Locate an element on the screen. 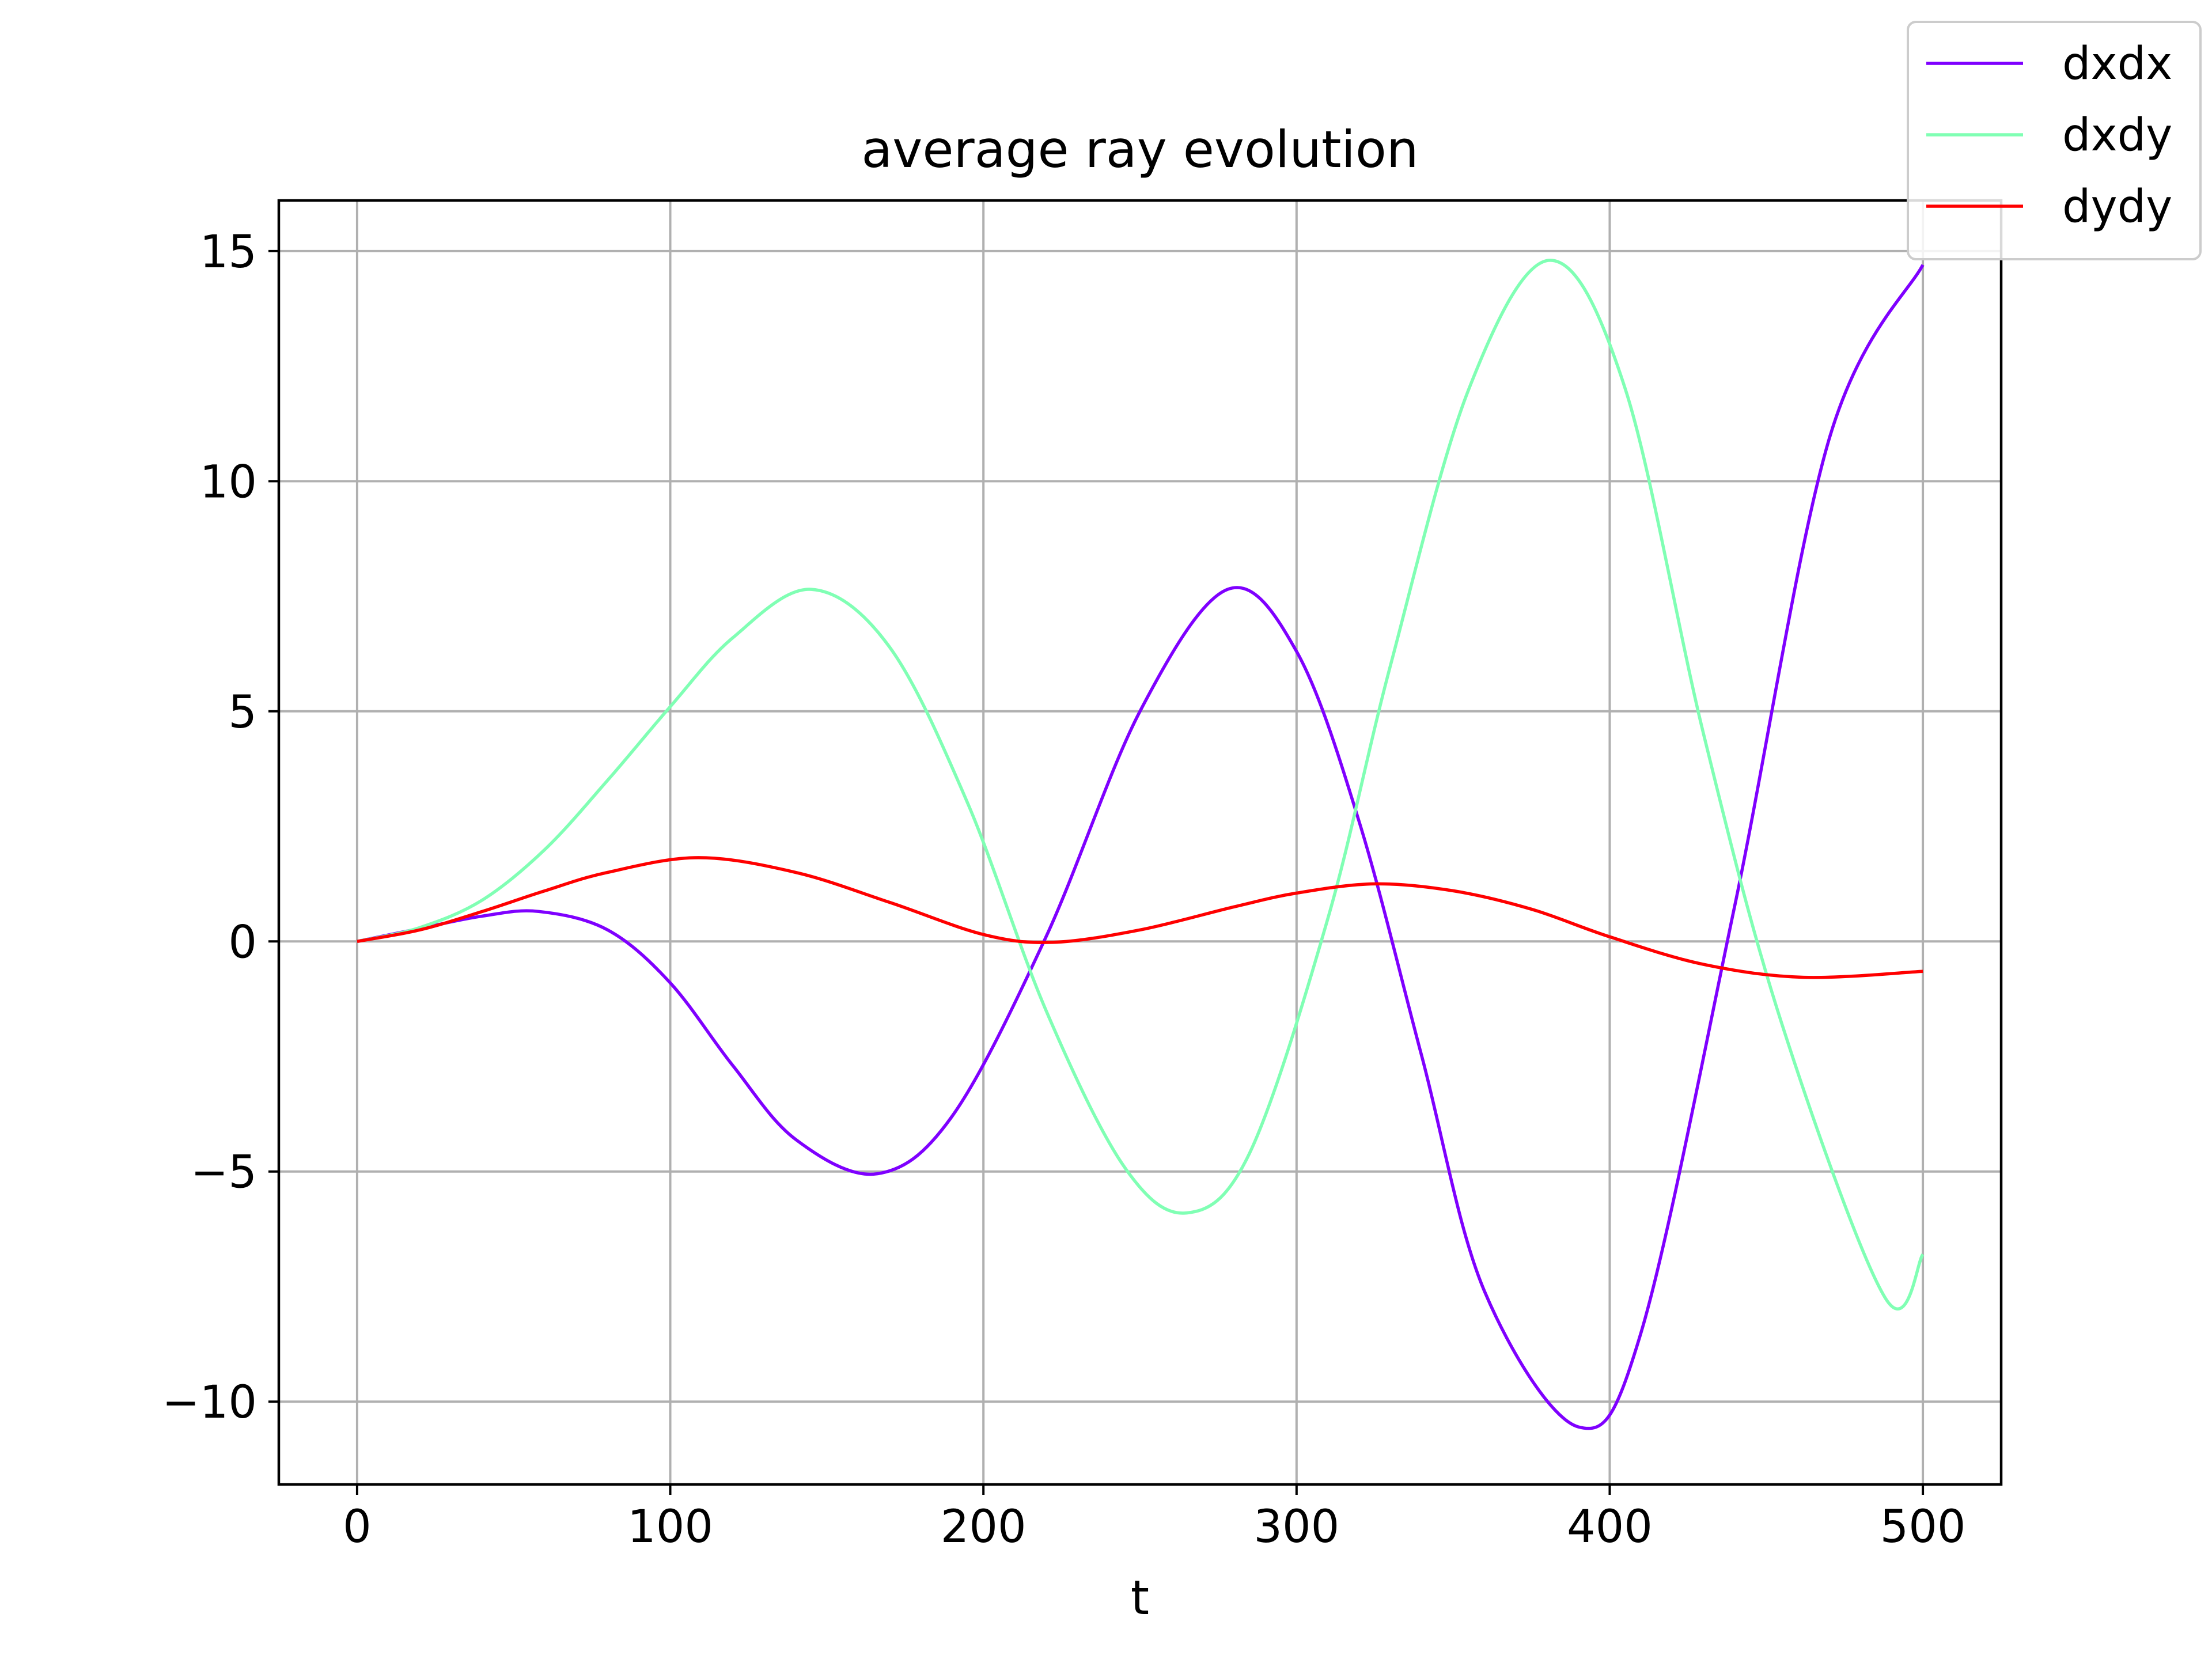  legend-label-dxdy: dxdy is located at coordinates (2117, 135).